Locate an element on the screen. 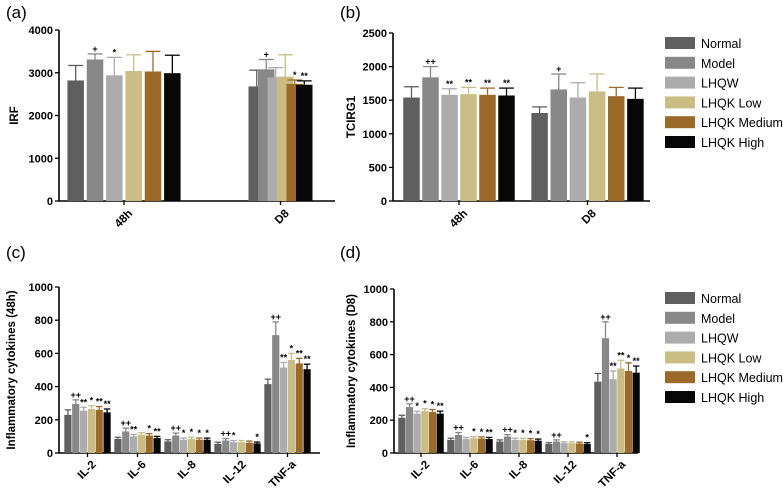 The width and height of the screenshot is (783, 496). x-category-label: 48h is located at coordinates (459, 219).